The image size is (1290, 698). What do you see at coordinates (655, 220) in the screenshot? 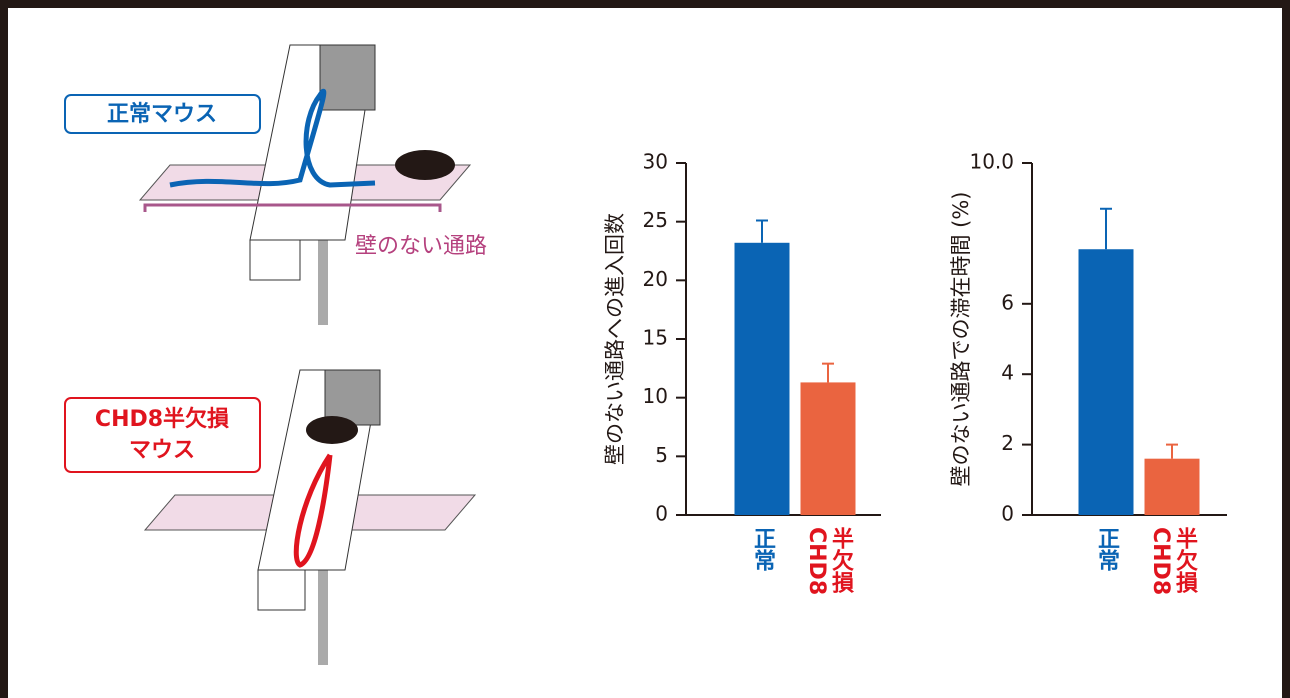
I see `y-tick-label: 25` at bounding box center [655, 220].